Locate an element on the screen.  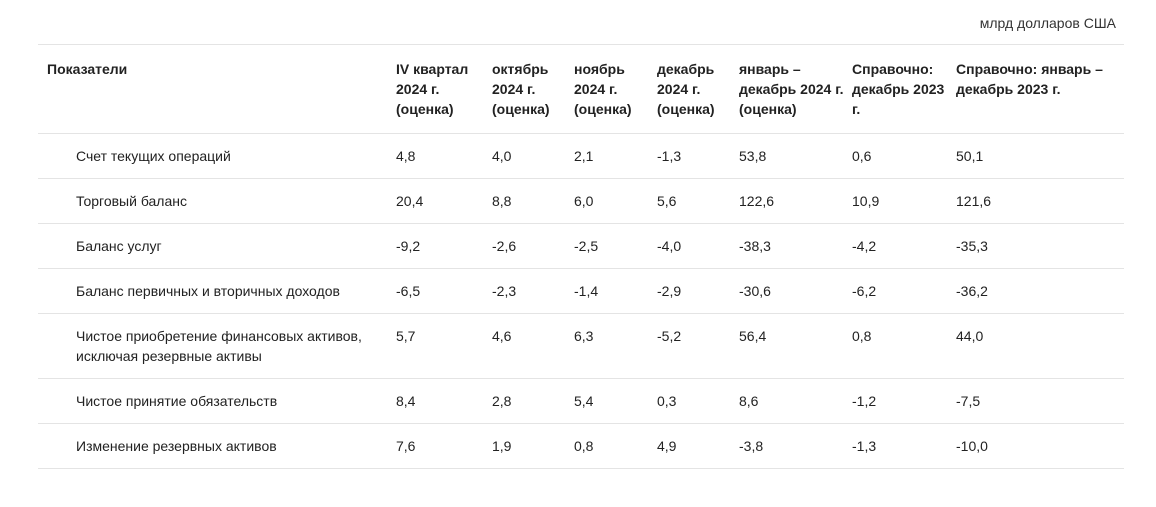
table-cell: 122,6 is located at coordinates (795, 201).